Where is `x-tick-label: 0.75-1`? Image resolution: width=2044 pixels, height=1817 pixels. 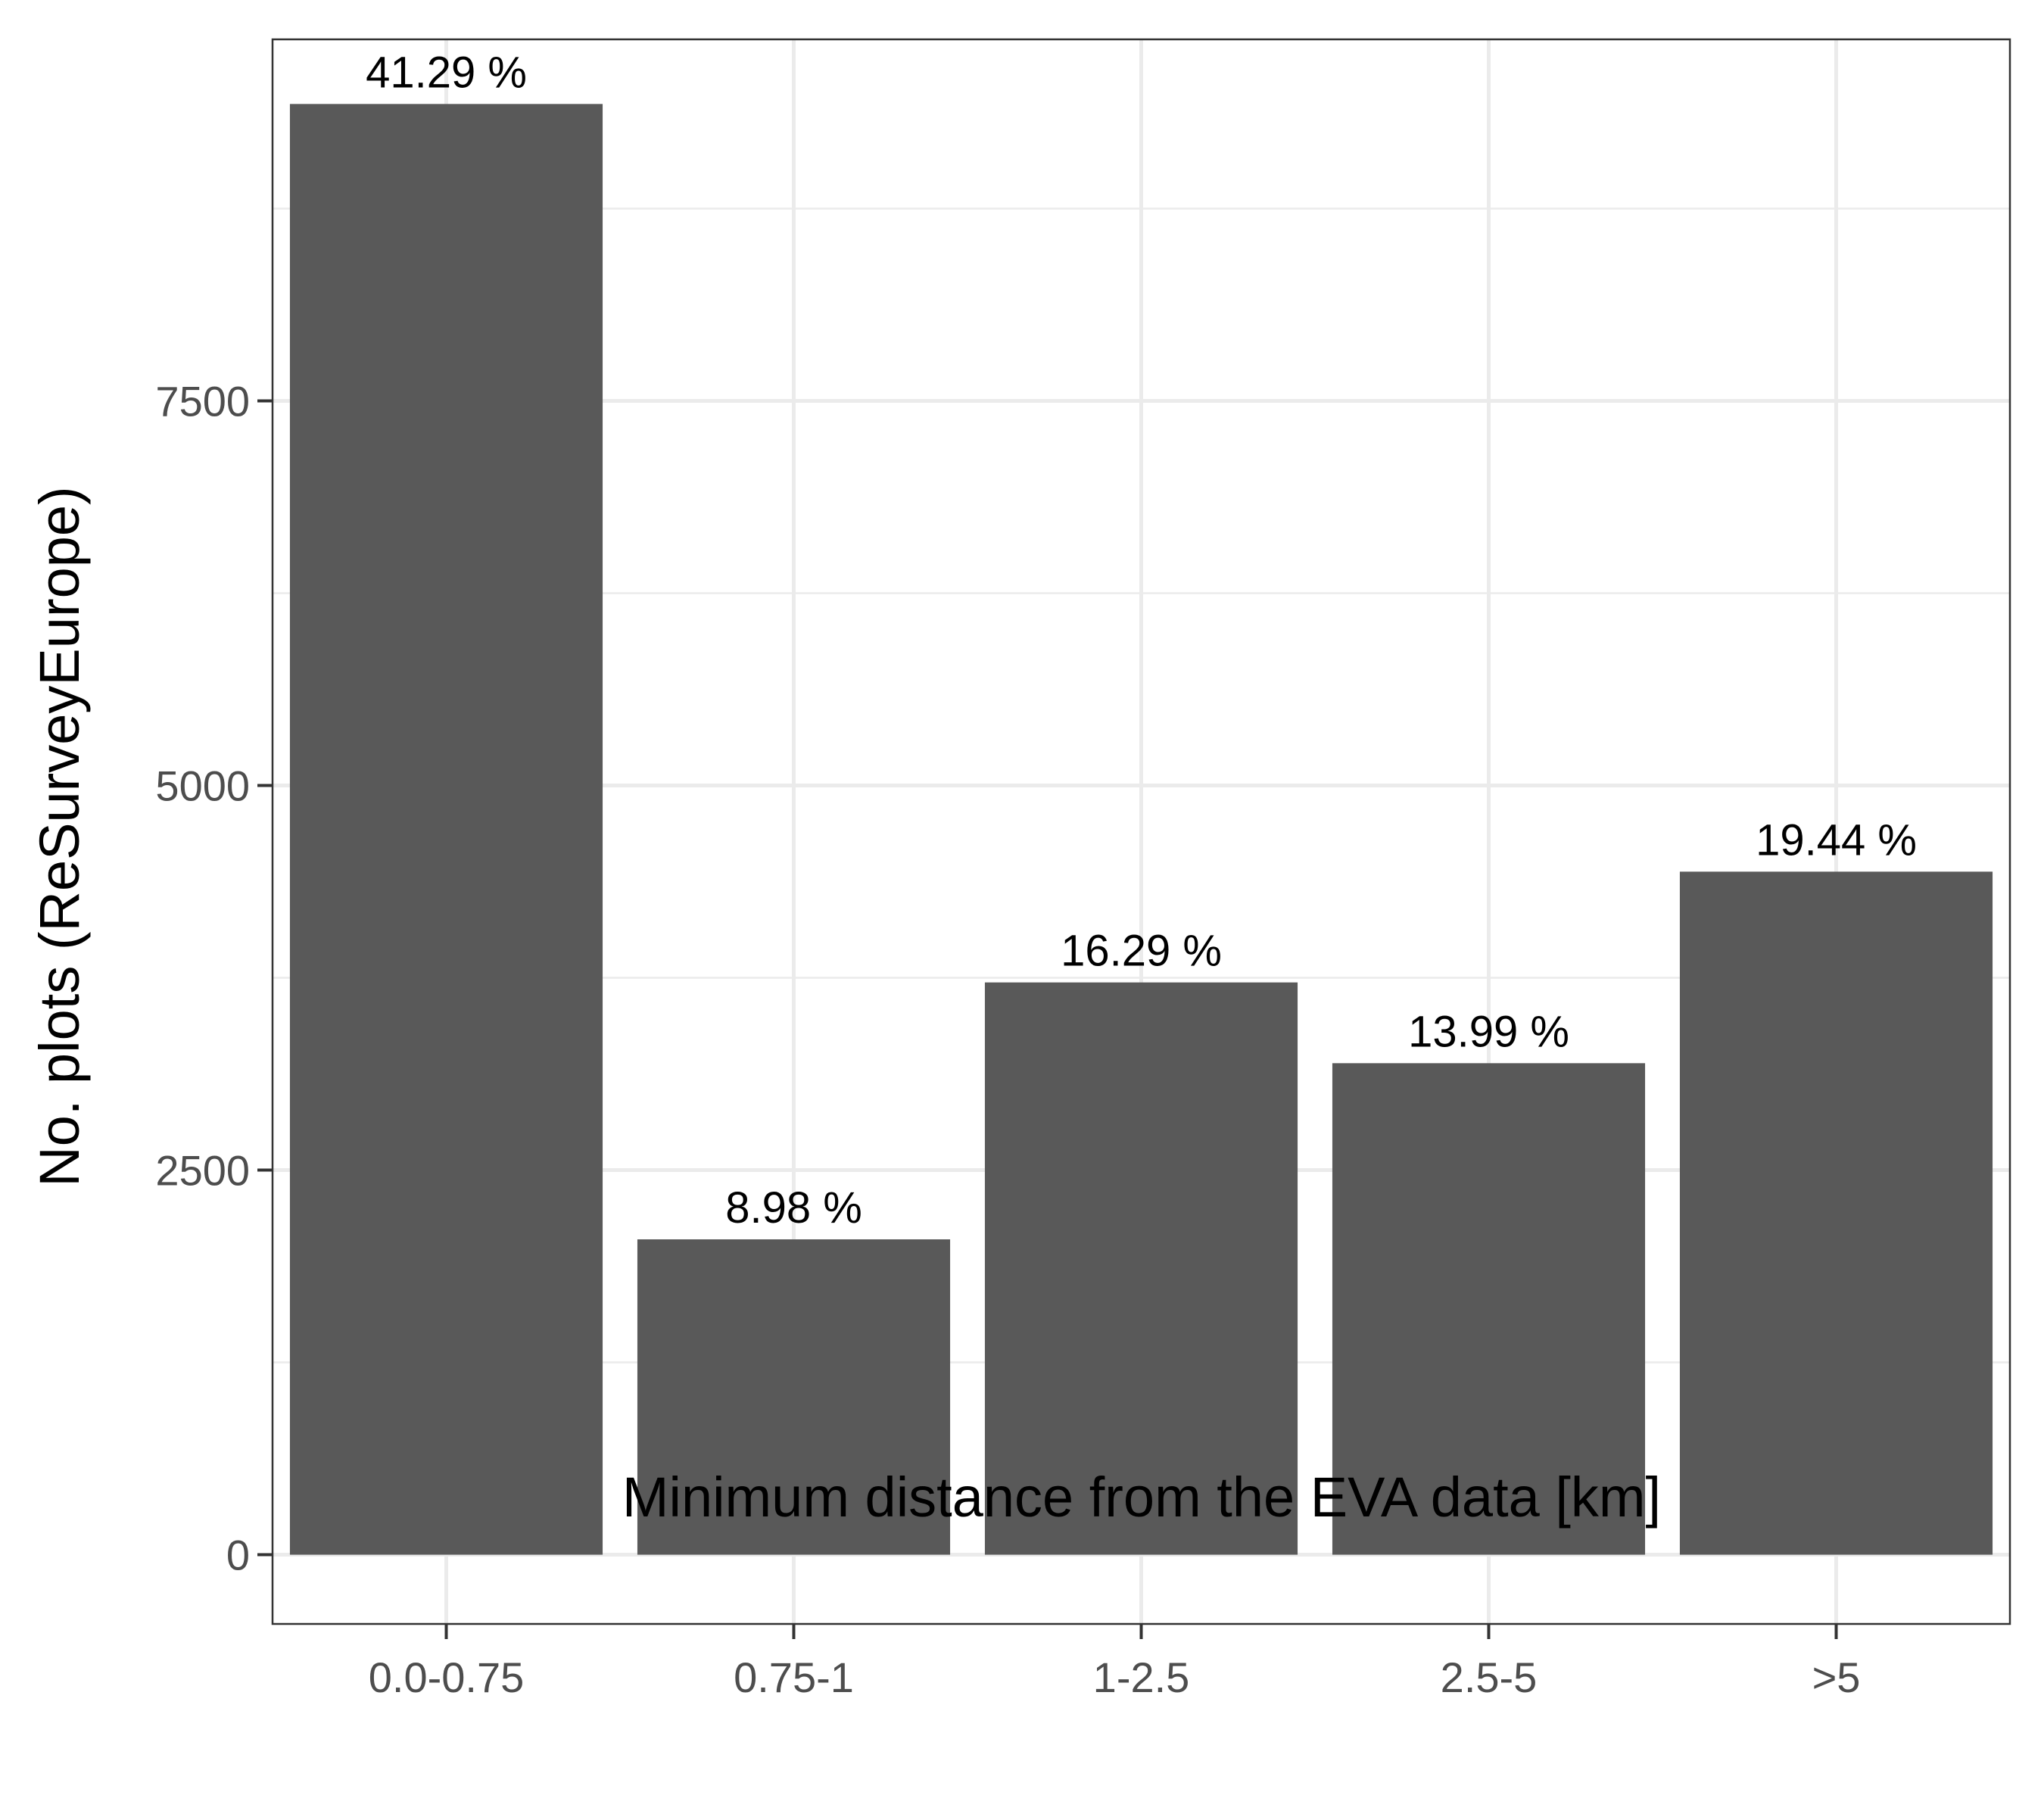 x-tick-label: 0.75-1 is located at coordinates (794, 1677).